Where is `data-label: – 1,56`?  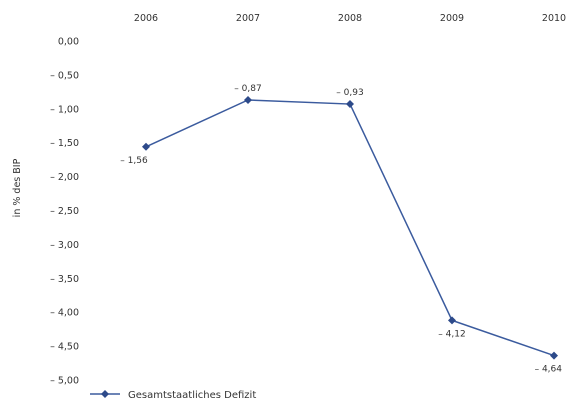 data-label: – 1,56 is located at coordinates (134, 161).